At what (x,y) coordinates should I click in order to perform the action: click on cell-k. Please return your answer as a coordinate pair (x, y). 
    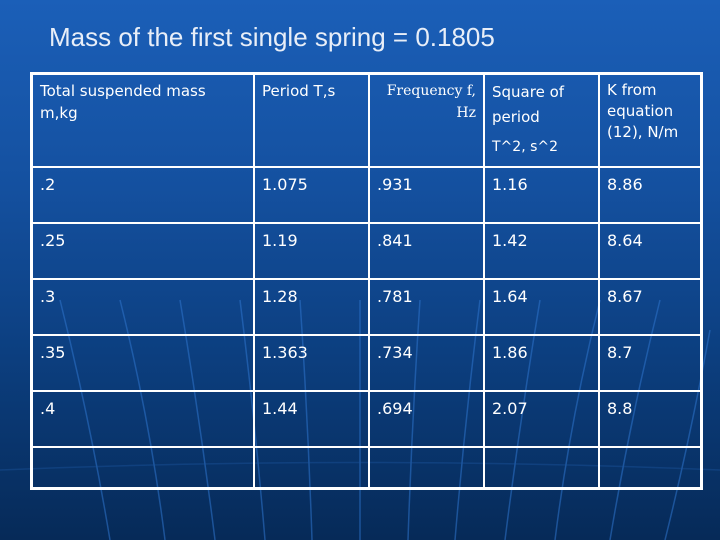
    Looking at the image, I should click on (650, 467).